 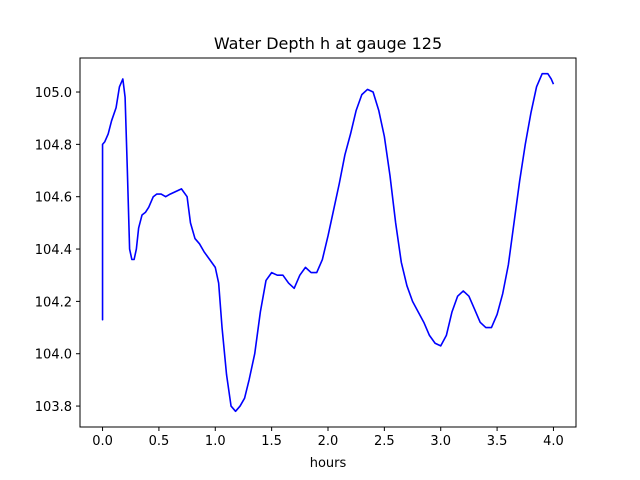 I want to click on x-tick-label: 1.5, so click(x=271, y=441).